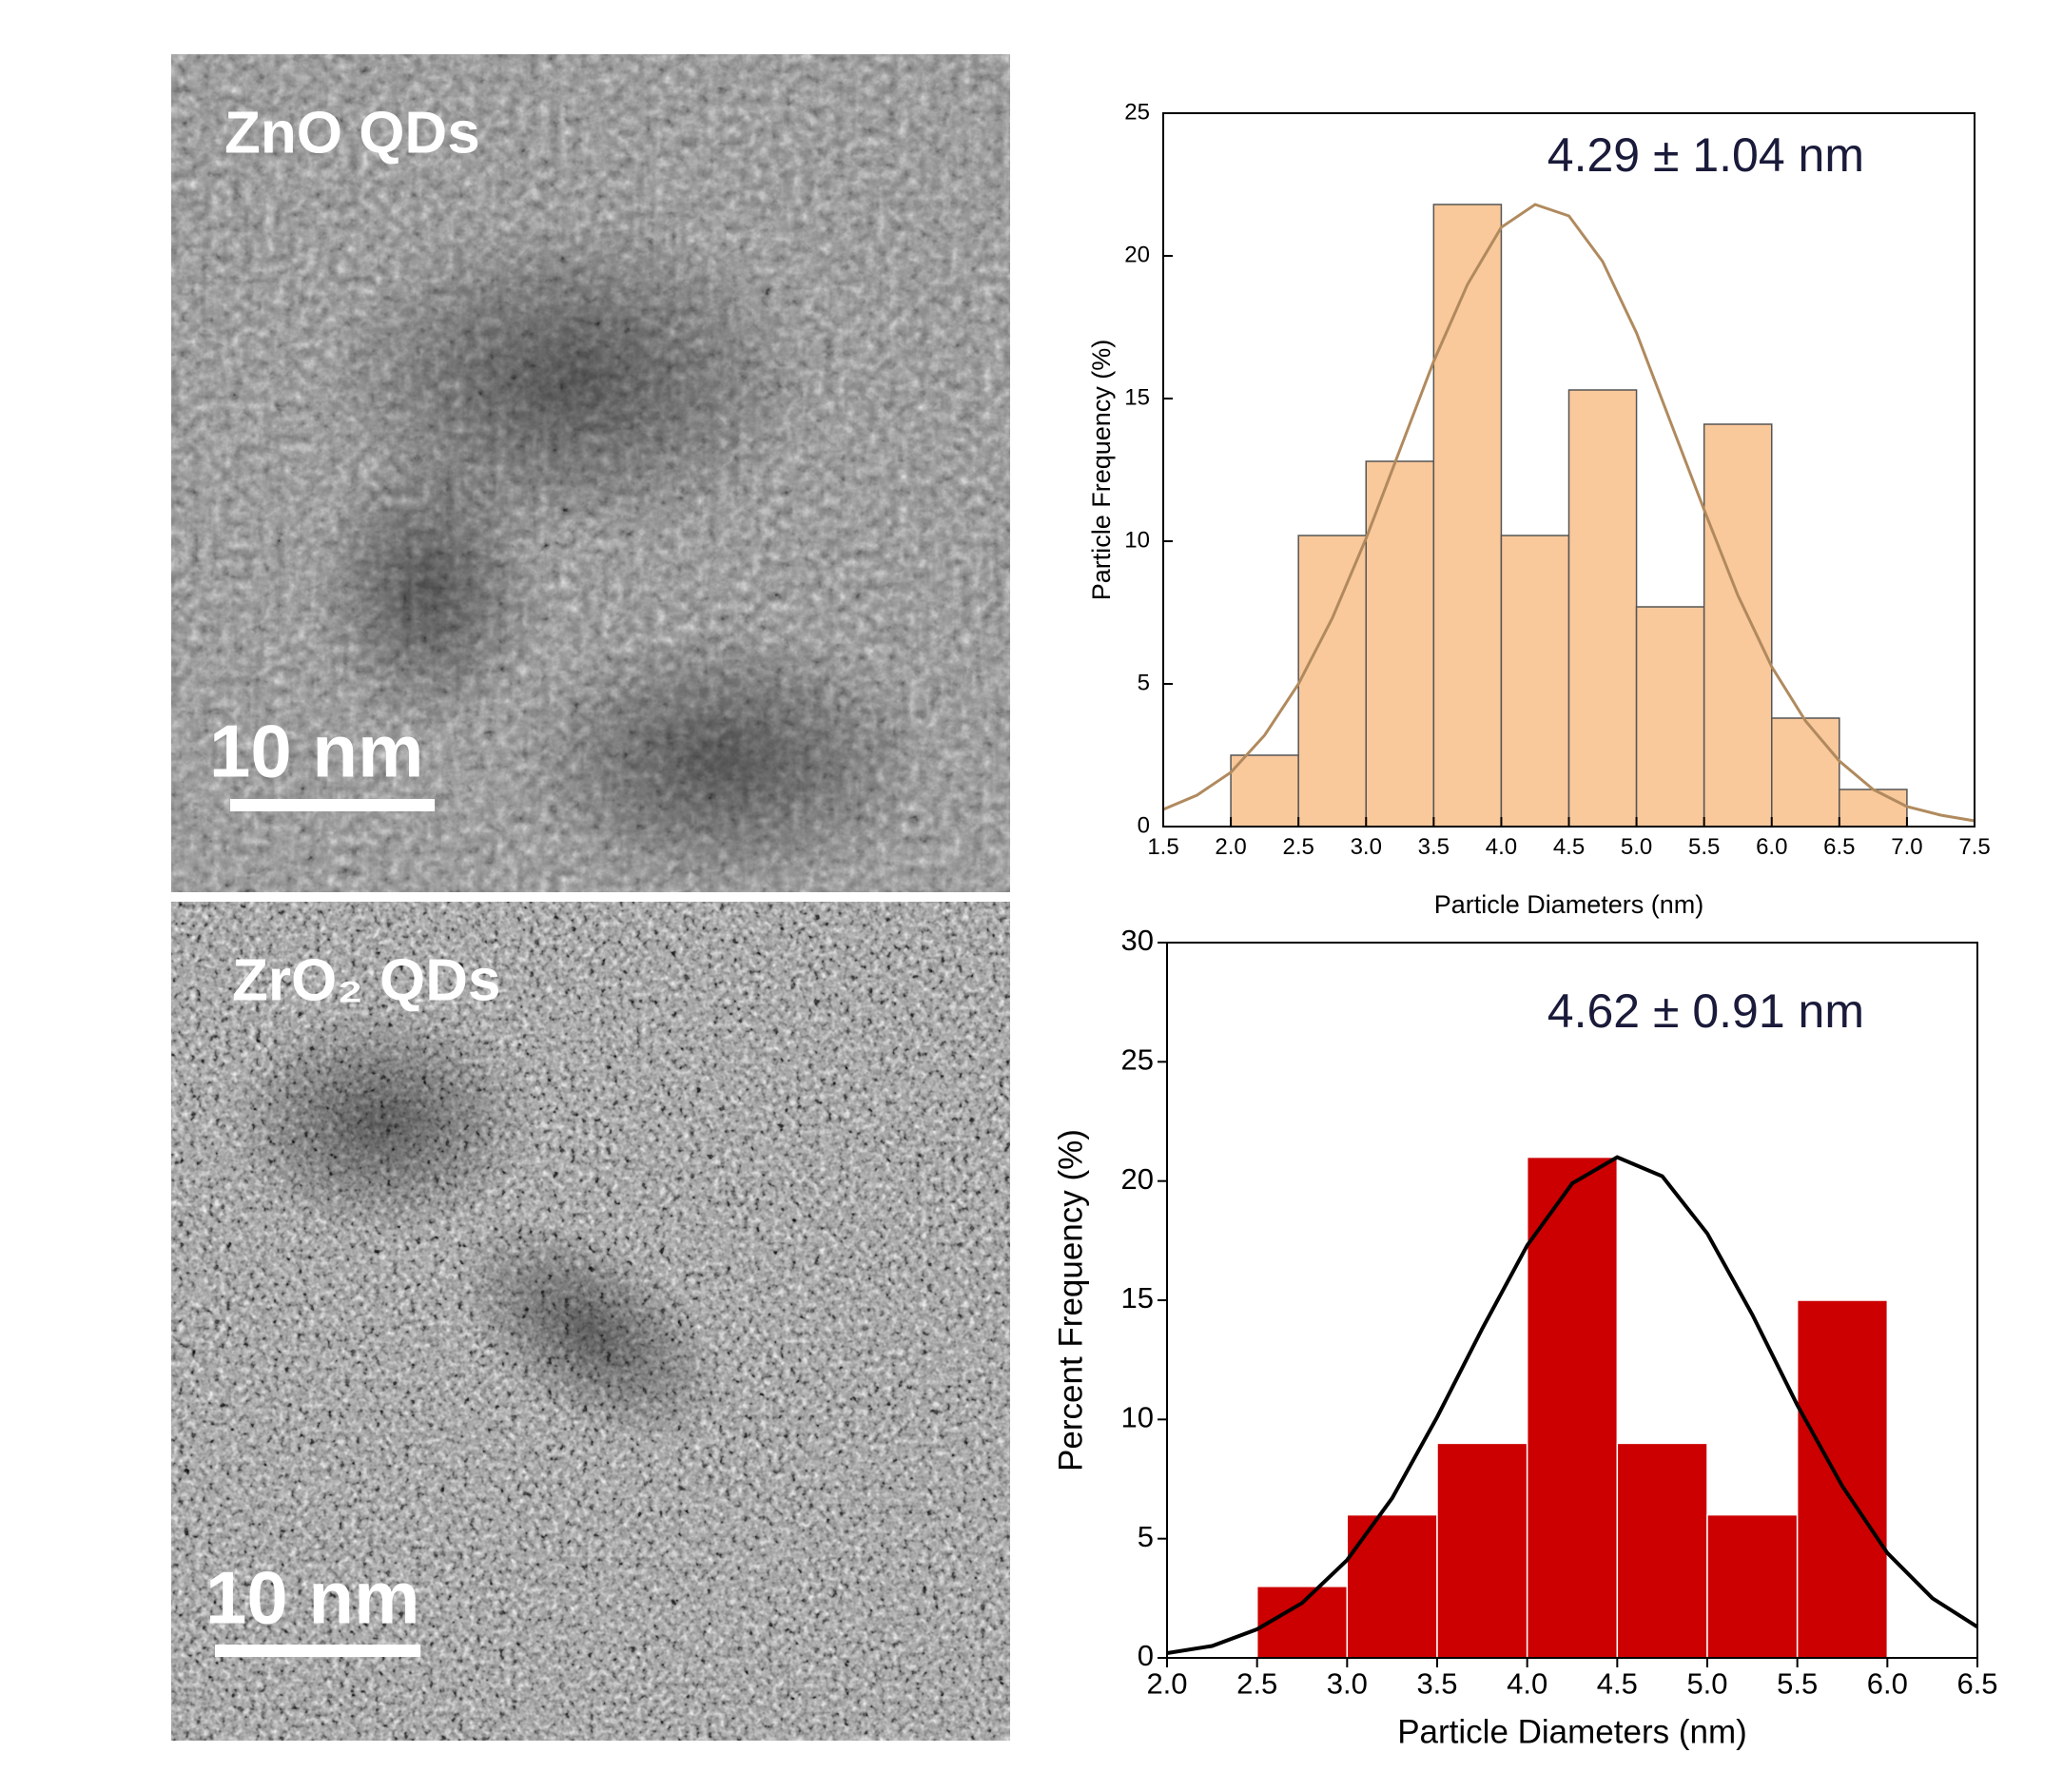 This screenshot has width=2063, height=1792. I want to click on y-axis-label: Percent Frequency (%), so click(1070, 1300).